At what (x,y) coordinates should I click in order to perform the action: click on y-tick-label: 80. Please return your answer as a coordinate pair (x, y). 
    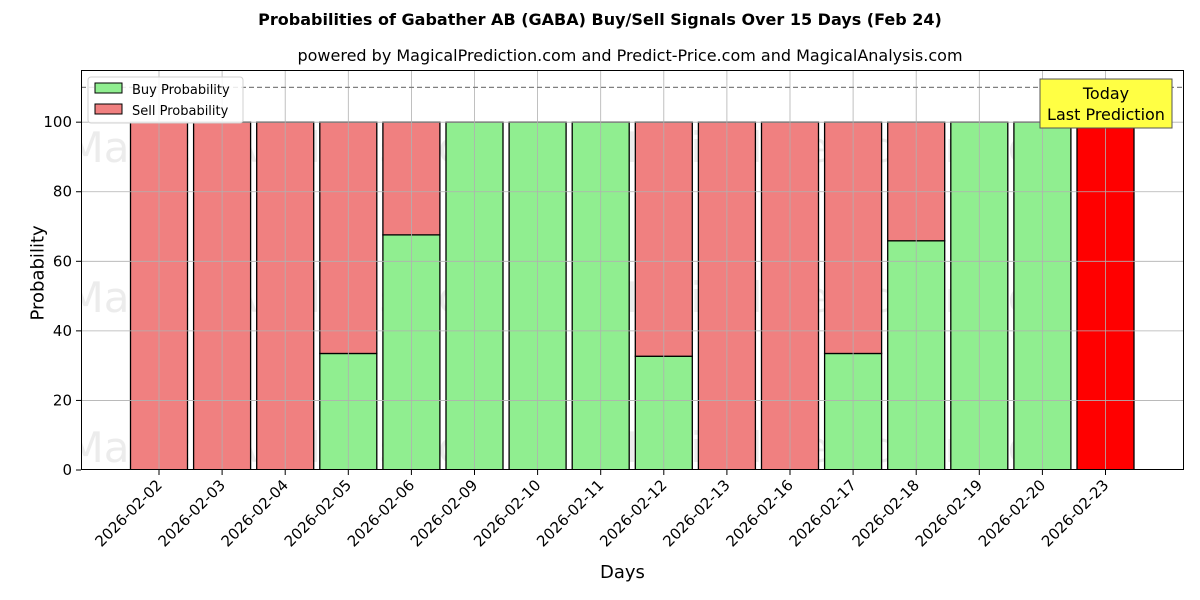
    Looking at the image, I should click on (62, 192).